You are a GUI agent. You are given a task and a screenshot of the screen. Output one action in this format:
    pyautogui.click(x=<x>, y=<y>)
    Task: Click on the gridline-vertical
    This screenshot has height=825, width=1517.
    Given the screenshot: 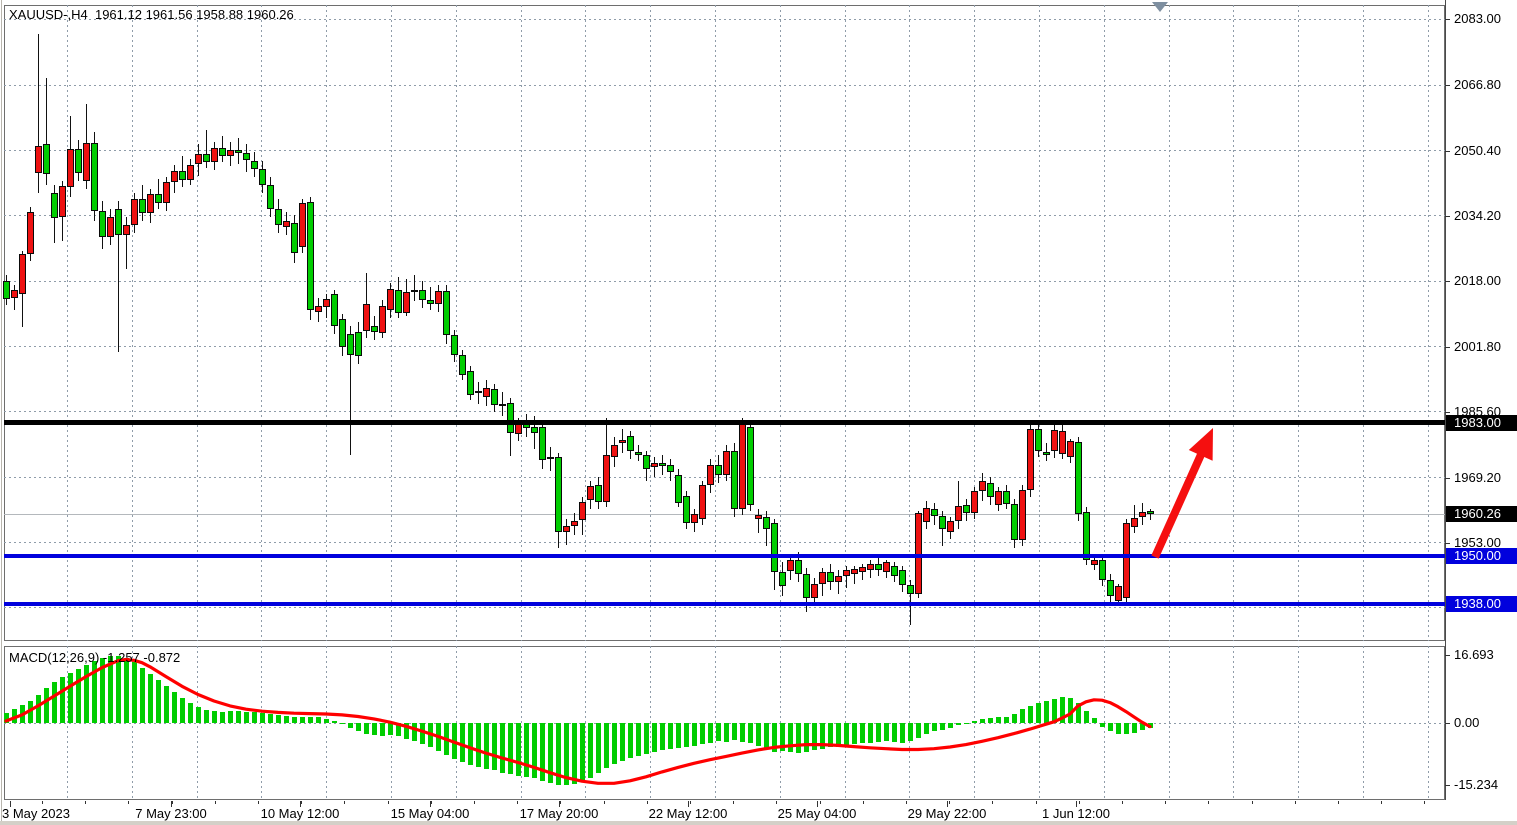 What is the action you would take?
    pyautogui.click(x=1299, y=323)
    